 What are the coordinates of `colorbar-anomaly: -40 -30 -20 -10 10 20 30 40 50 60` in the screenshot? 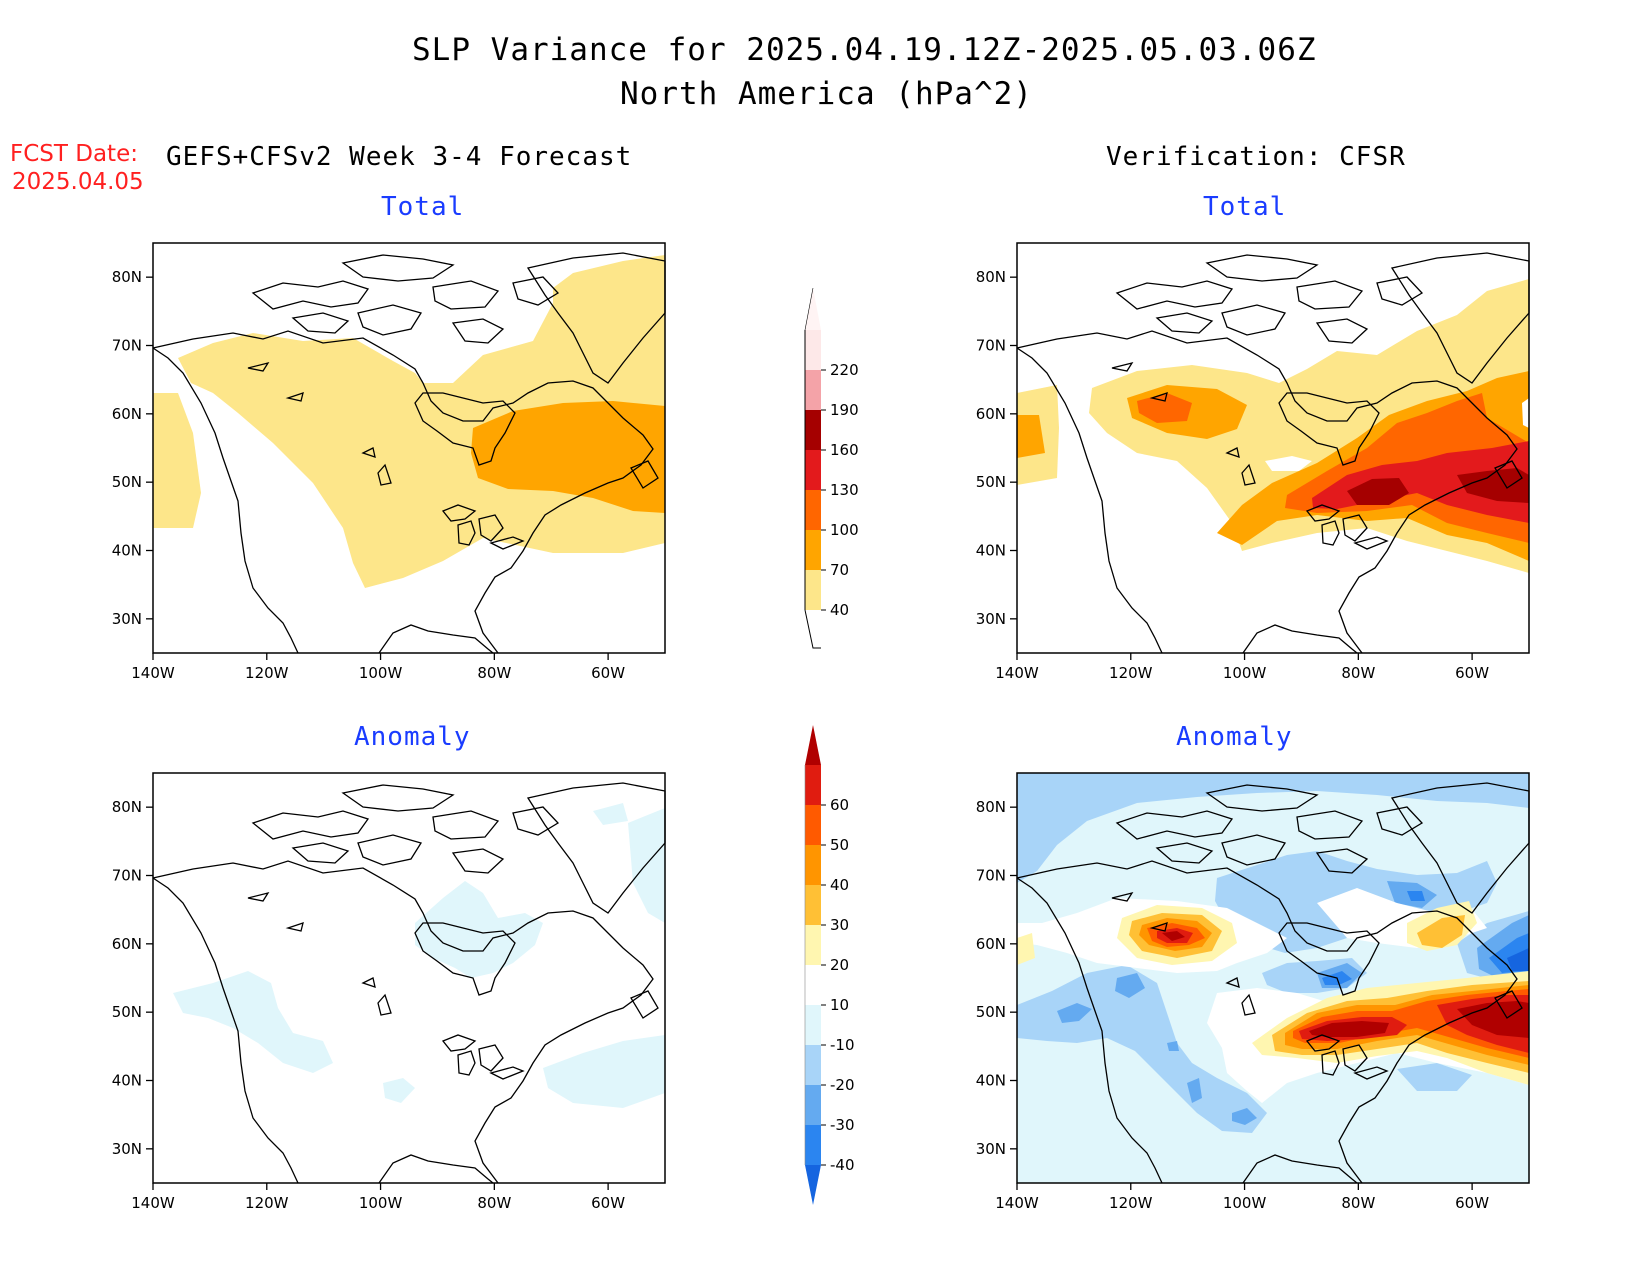 It's located at (829, 965).